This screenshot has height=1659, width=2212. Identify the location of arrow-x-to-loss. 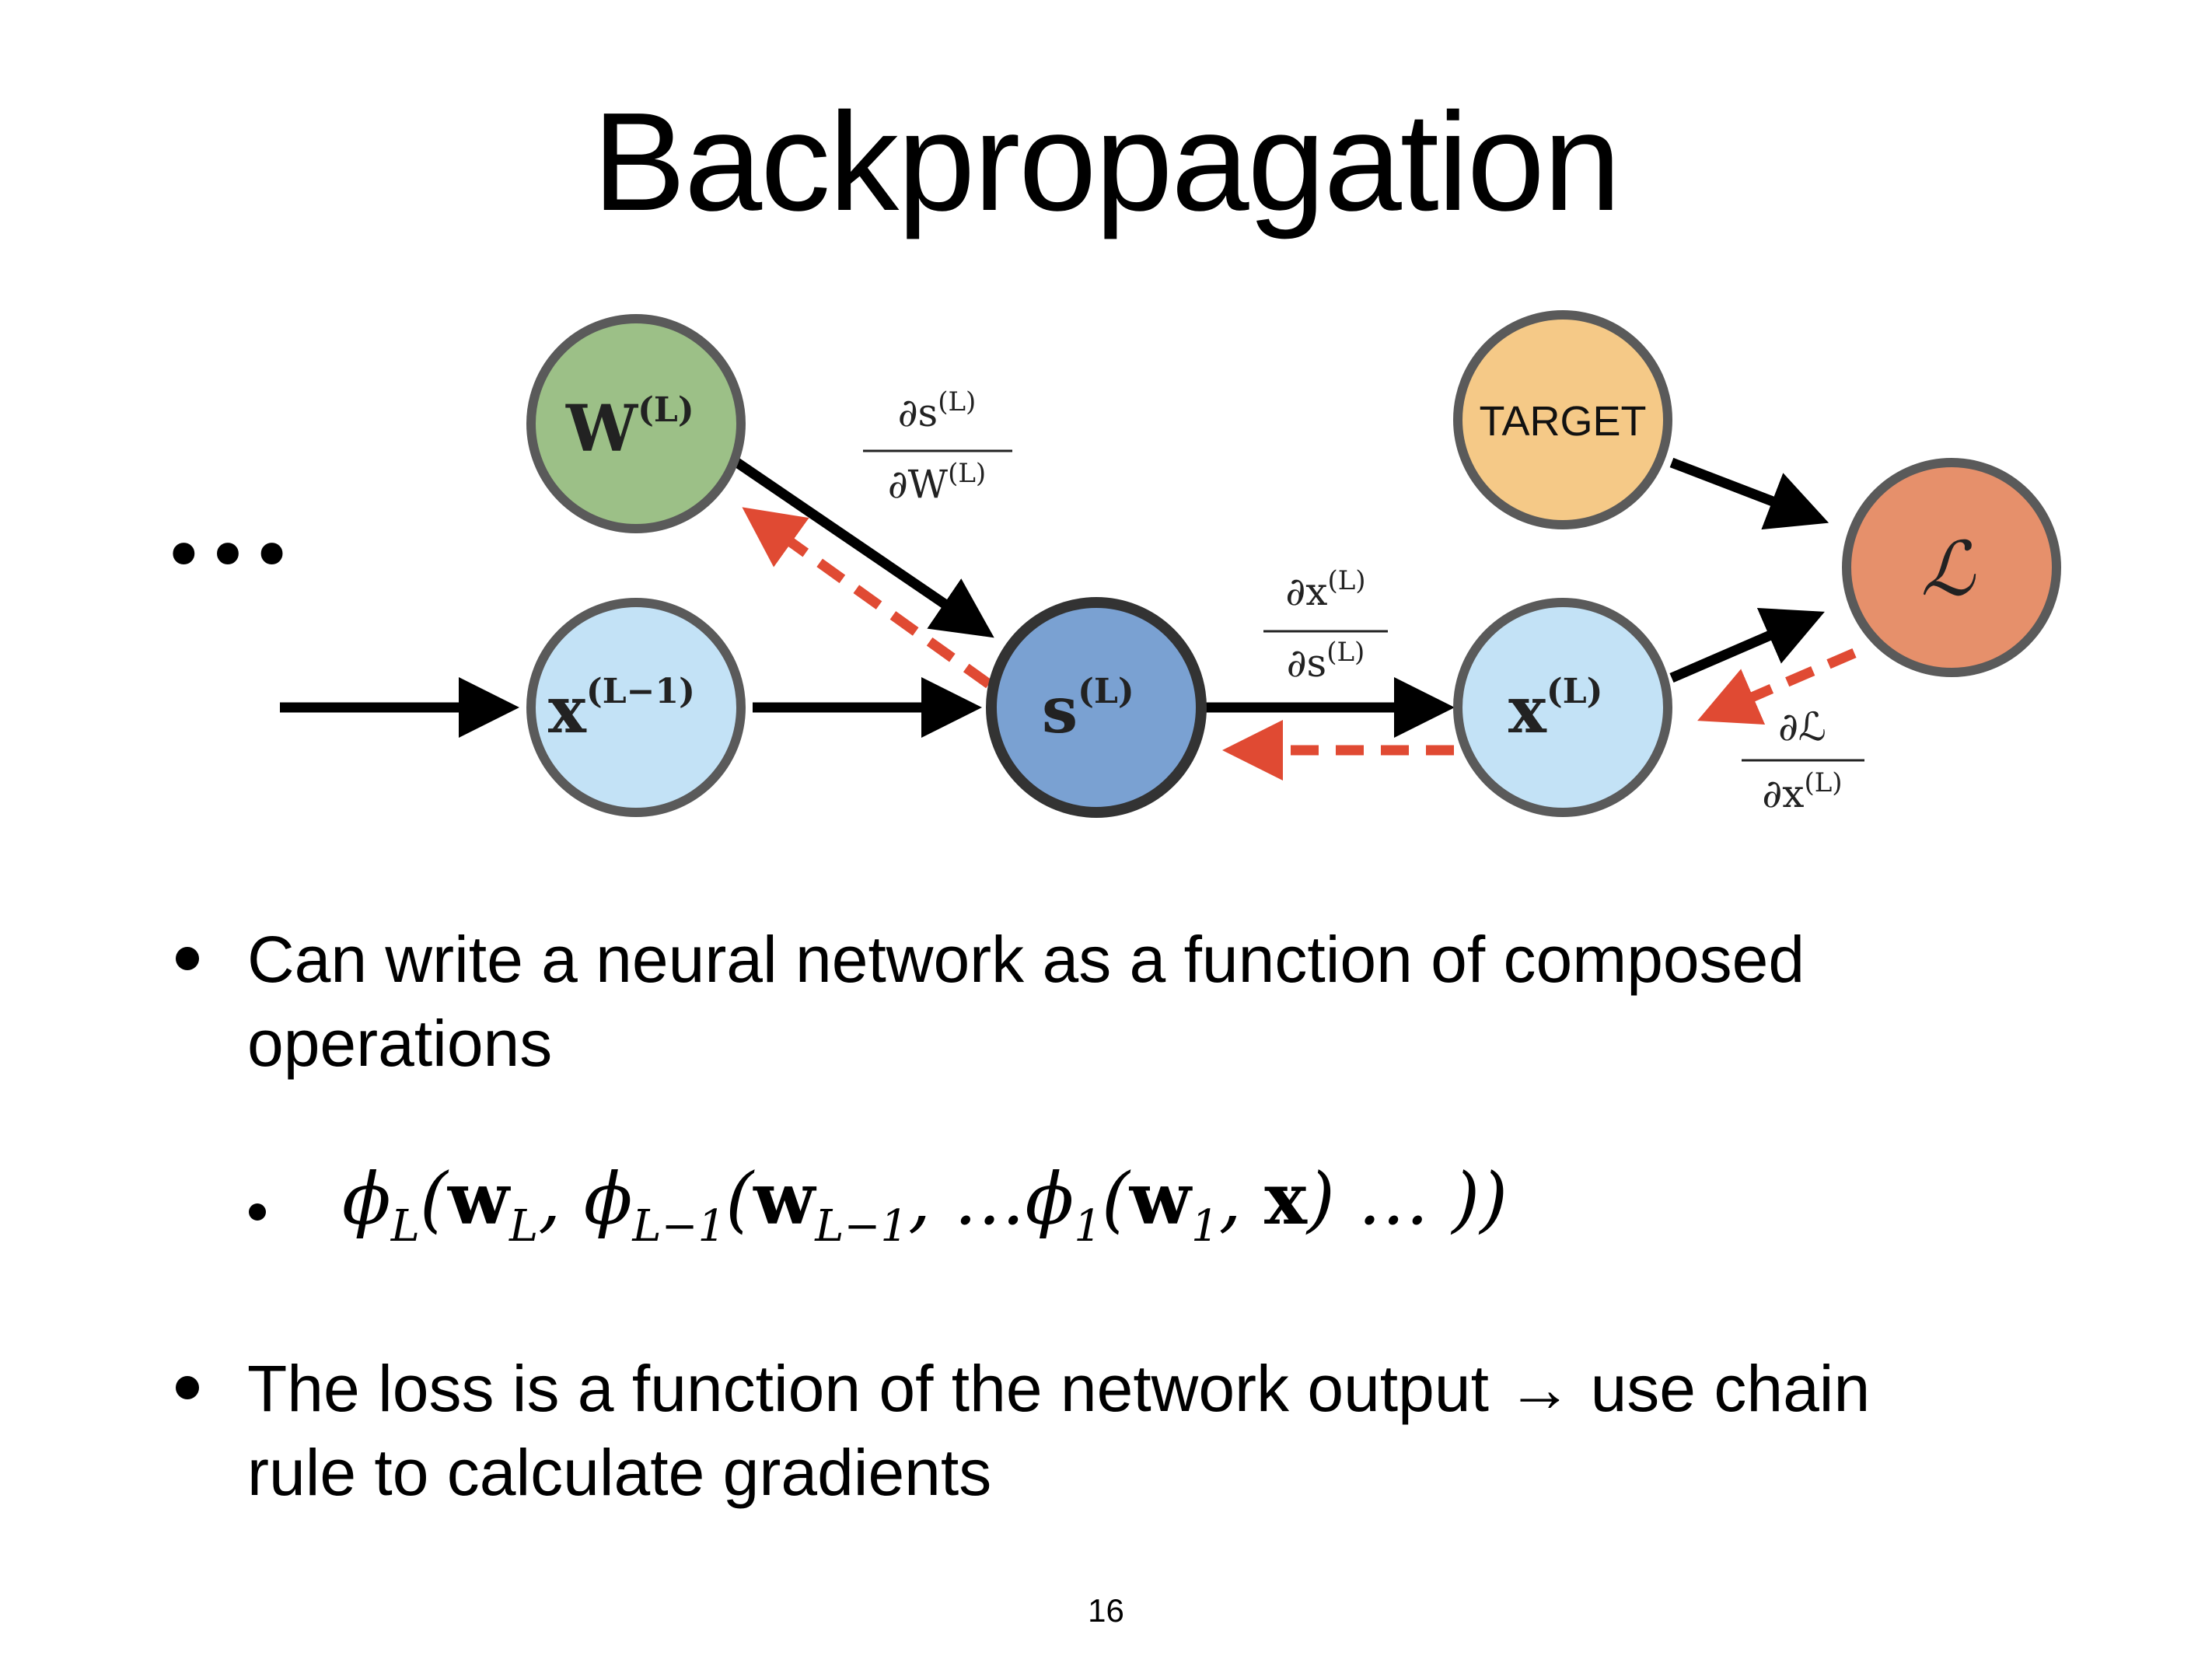
(1747, 645).